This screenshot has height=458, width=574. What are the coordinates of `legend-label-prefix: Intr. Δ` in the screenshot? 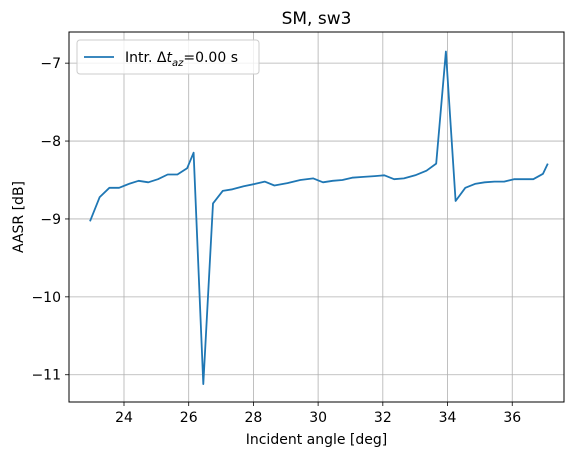 It's located at (146, 58).